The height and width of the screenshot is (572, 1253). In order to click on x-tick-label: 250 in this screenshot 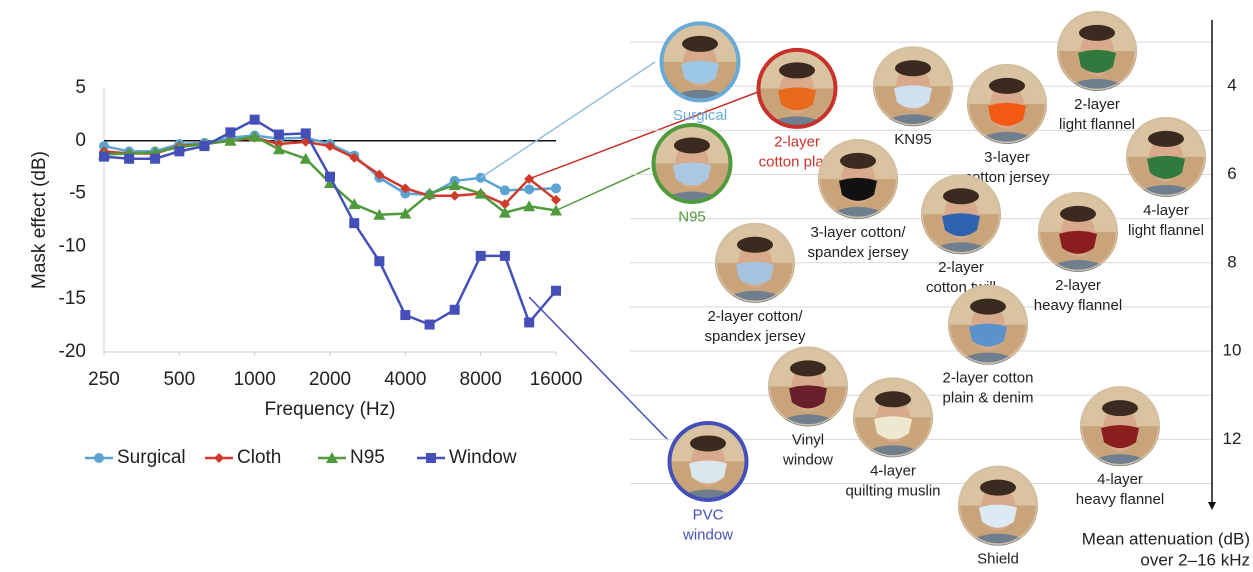, I will do `click(104, 379)`.